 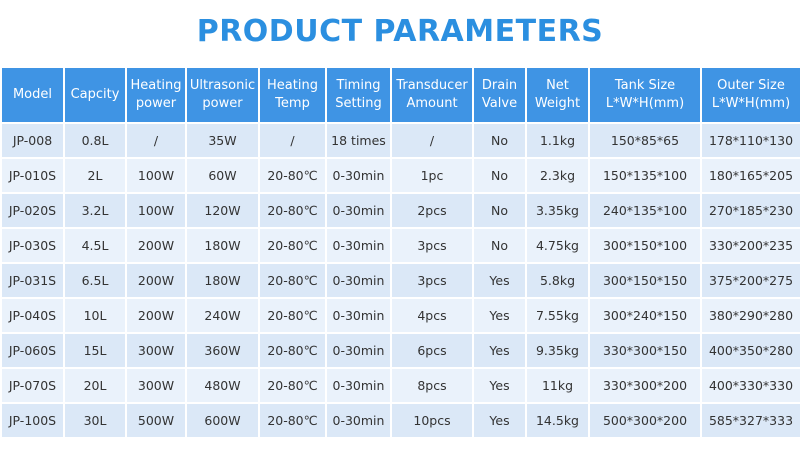 What do you see at coordinates (95, 315) in the screenshot?
I see `table-cell: 10L` at bounding box center [95, 315].